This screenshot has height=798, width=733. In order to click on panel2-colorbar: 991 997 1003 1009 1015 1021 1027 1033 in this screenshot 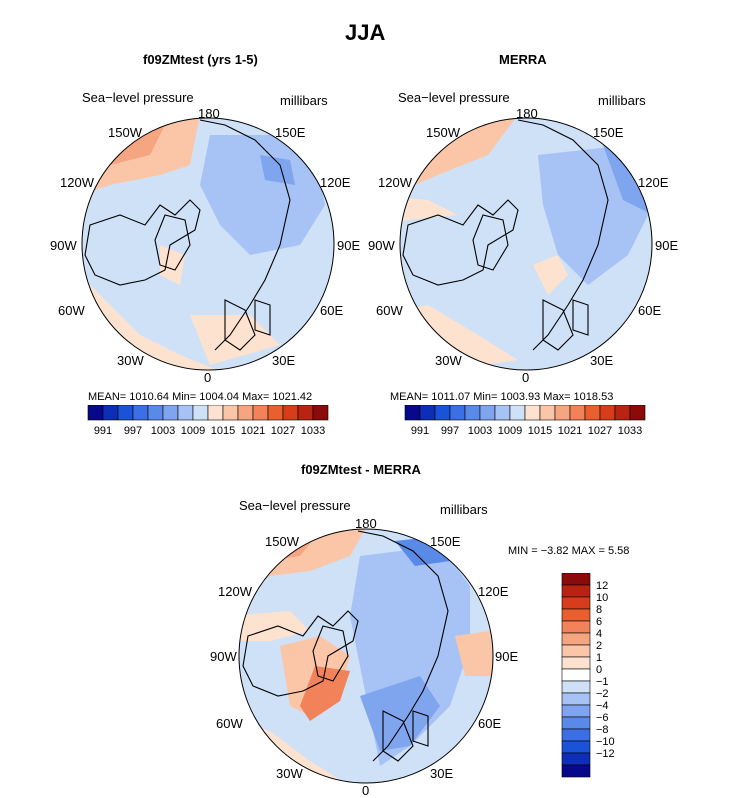, I will do `click(525, 421)`.